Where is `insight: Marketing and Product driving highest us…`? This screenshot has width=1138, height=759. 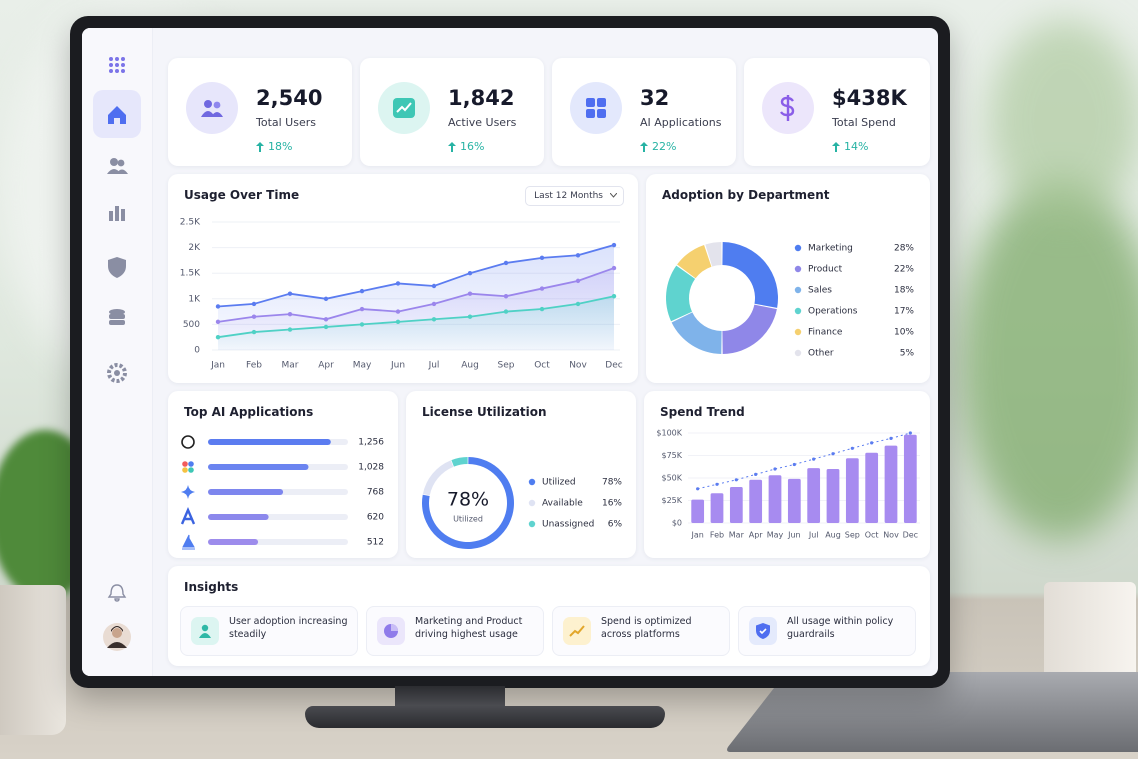
insight: Marketing and Product driving highest us… is located at coordinates (455, 631).